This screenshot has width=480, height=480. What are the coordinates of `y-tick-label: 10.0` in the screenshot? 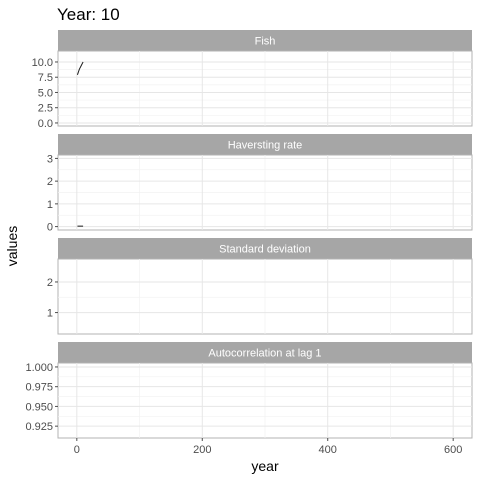 It's located at (42, 63).